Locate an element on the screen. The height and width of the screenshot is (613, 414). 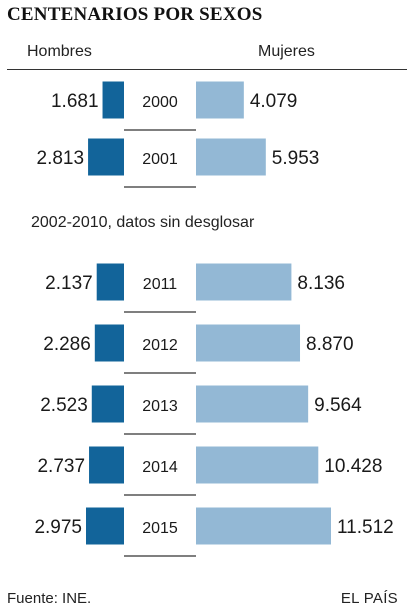
women-value-label: 8.870 is located at coordinates (330, 344).